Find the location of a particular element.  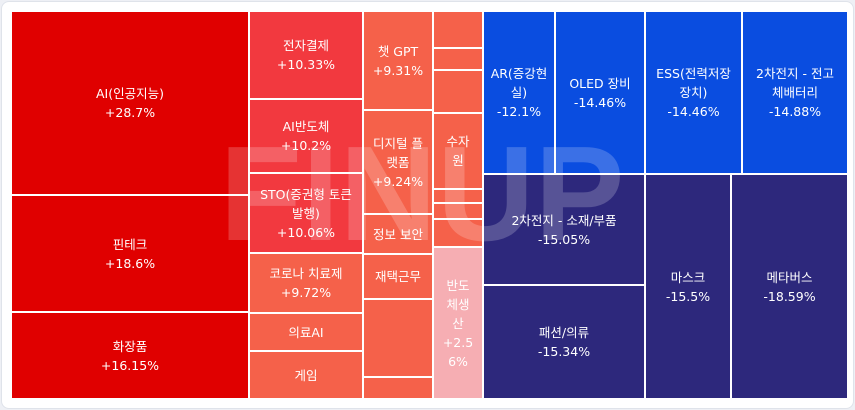

treemap-tile: 의료AI is located at coordinates (307, 333).